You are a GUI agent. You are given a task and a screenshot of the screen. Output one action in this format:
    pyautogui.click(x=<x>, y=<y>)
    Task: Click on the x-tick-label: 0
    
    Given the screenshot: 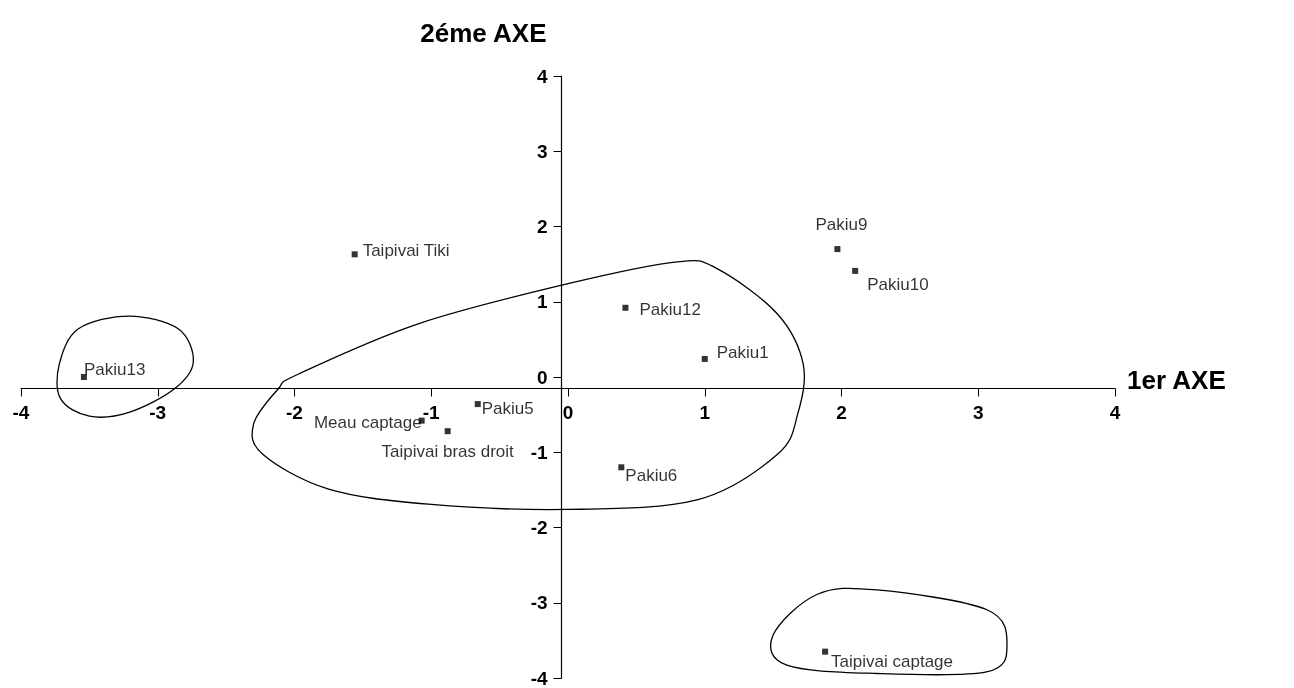 What is the action you would take?
    pyautogui.click(x=568, y=412)
    